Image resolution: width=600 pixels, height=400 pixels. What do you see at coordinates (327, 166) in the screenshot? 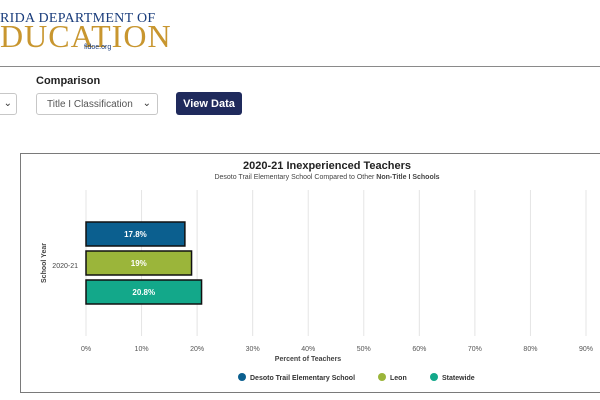
I see `chart-title: 2020-21 Inexperienced Teachers` at bounding box center [327, 166].